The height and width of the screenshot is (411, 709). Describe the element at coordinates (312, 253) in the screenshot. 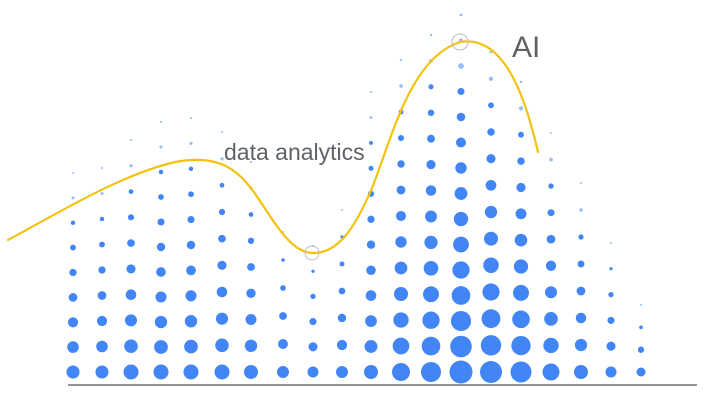

I see `trough-marker` at that location.